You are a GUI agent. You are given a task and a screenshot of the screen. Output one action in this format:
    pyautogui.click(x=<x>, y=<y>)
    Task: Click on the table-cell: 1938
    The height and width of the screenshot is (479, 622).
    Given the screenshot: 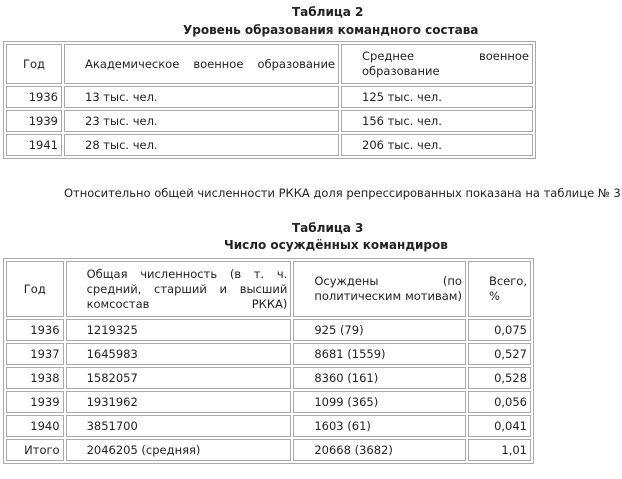 What is the action you would take?
    pyautogui.click(x=35, y=378)
    